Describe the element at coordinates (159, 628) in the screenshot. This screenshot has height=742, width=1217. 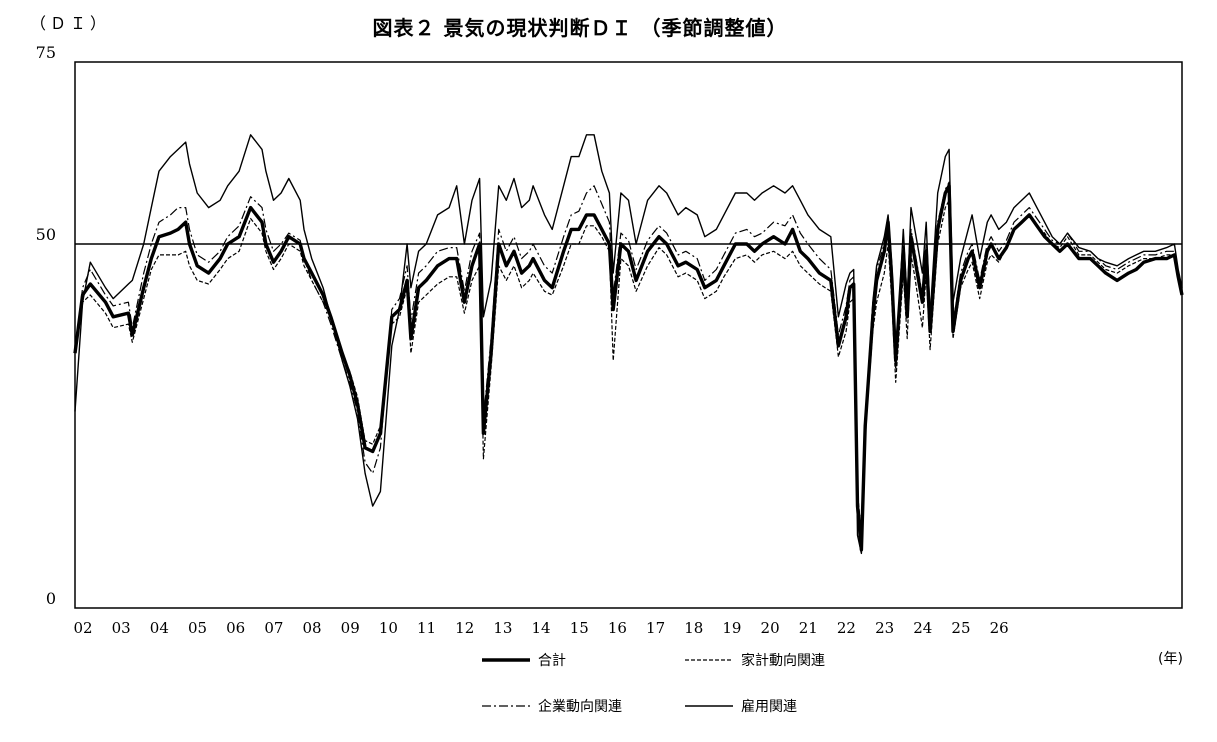
I see `x-tick-label: 04` at that location.